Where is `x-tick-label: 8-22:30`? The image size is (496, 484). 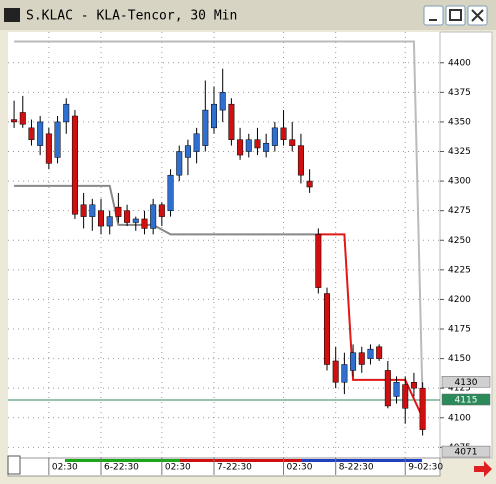 x-tick-label: 8-22:30 is located at coordinates (356, 468).